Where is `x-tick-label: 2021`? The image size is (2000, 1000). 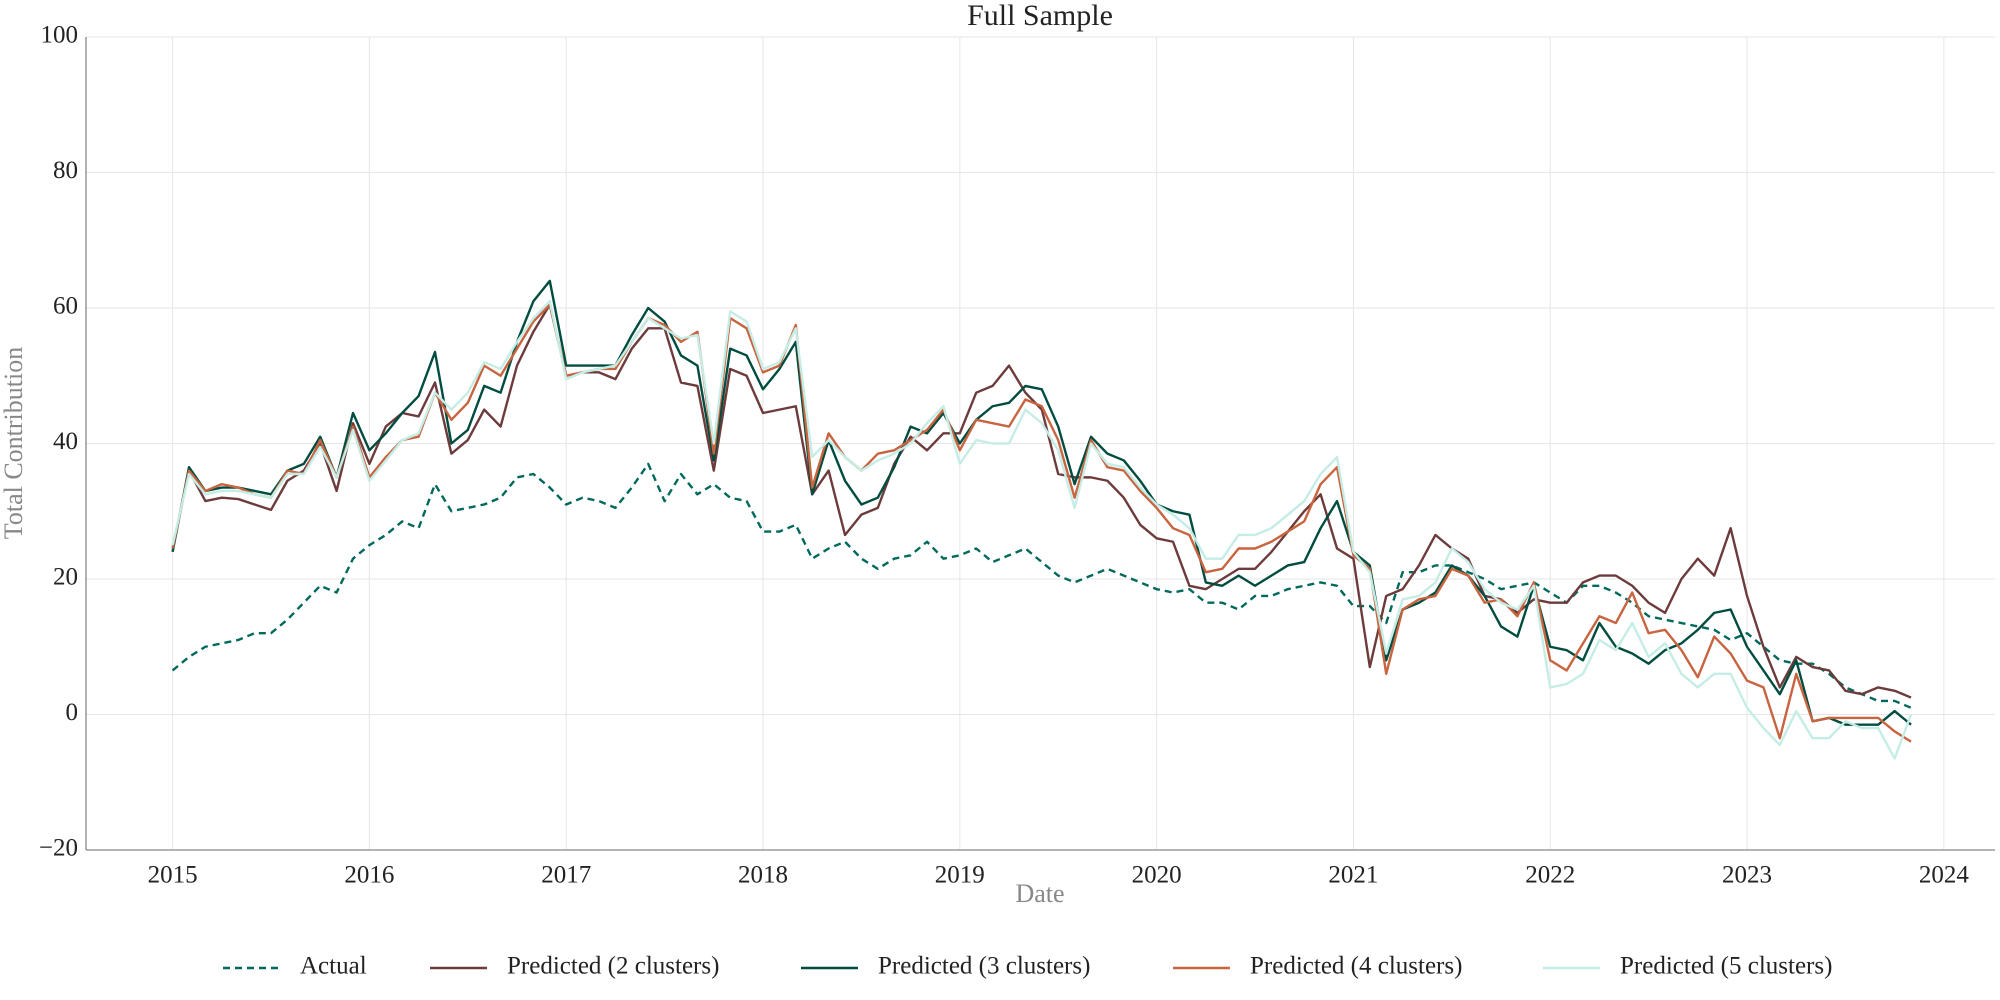
x-tick-label: 2021 is located at coordinates (1353, 875).